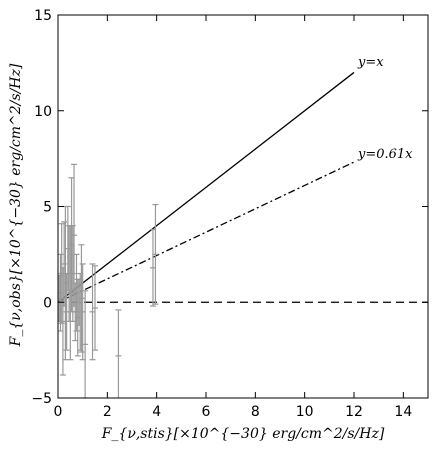 The height and width of the screenshot is (450, 436). I want to click on y-tick-label: 10, so click(43, 112).